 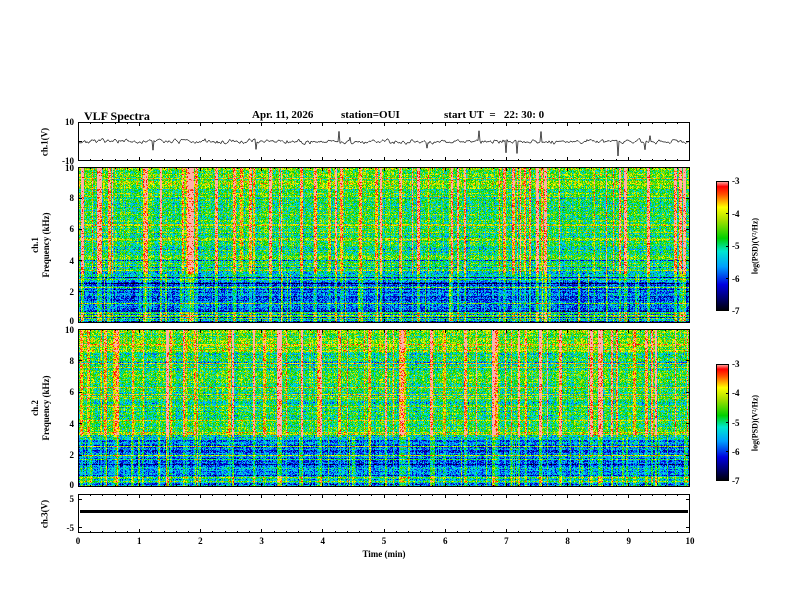 I want to click on ch1-waveform-canvas, so click(x=384, y=141).